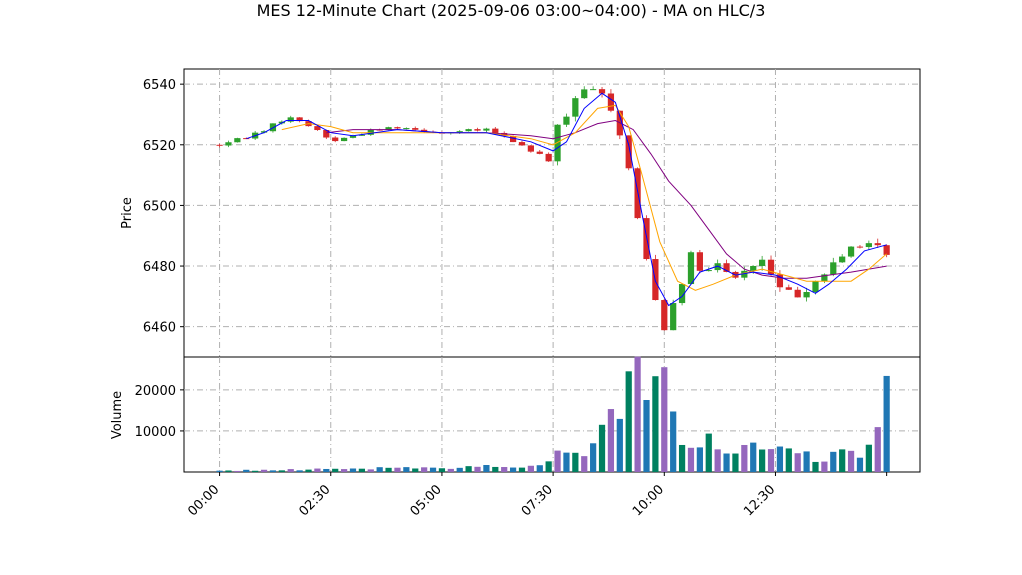  What do you see at coordinates (537, 500) in the screenshot?
I see `x-tick-label: 07:30` at bounding box center [537, 500].